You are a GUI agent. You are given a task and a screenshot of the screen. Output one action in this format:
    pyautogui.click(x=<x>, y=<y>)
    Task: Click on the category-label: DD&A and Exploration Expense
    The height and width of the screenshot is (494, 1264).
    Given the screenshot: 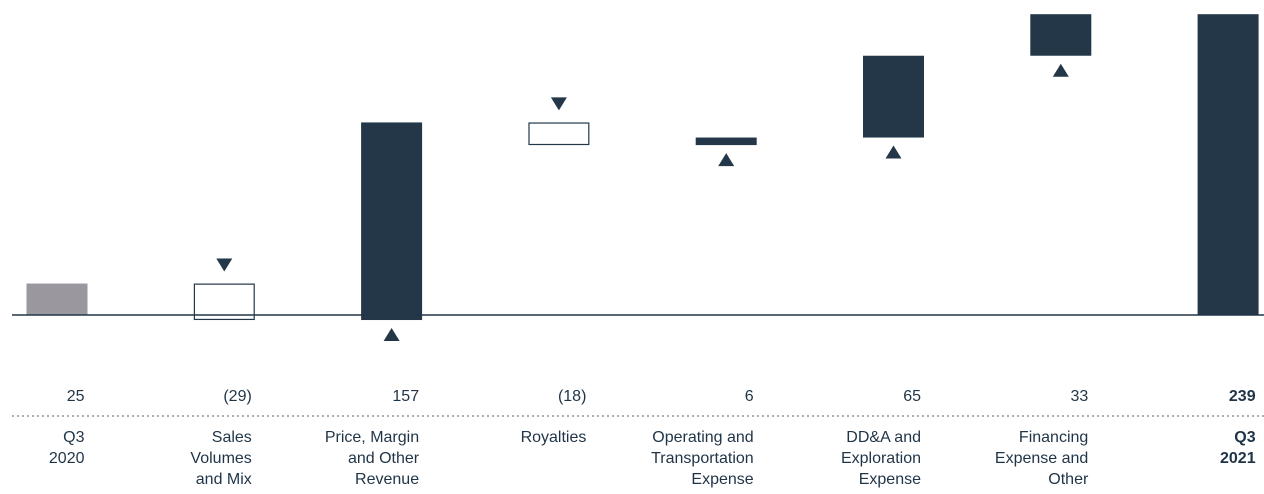 What is the action you would take?
    pyautogui.click(x=881, y=458)
    